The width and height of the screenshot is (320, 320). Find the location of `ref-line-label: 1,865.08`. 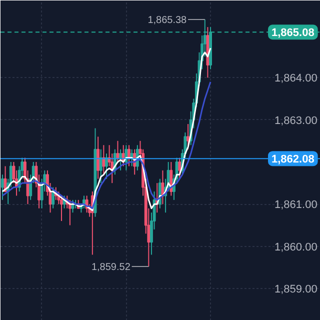

ref-line-label: 1,865.08 is located at coordinates (293, 33).